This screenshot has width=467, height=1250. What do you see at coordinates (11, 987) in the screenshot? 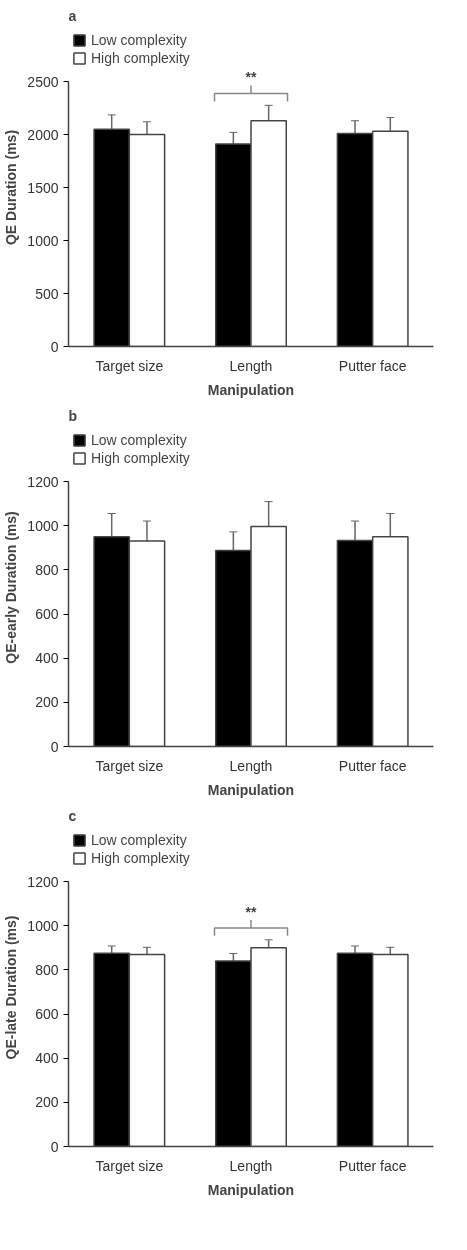
I see `y-axis-title: QE-late Duration (ms)` at bounding box center [11, 987].